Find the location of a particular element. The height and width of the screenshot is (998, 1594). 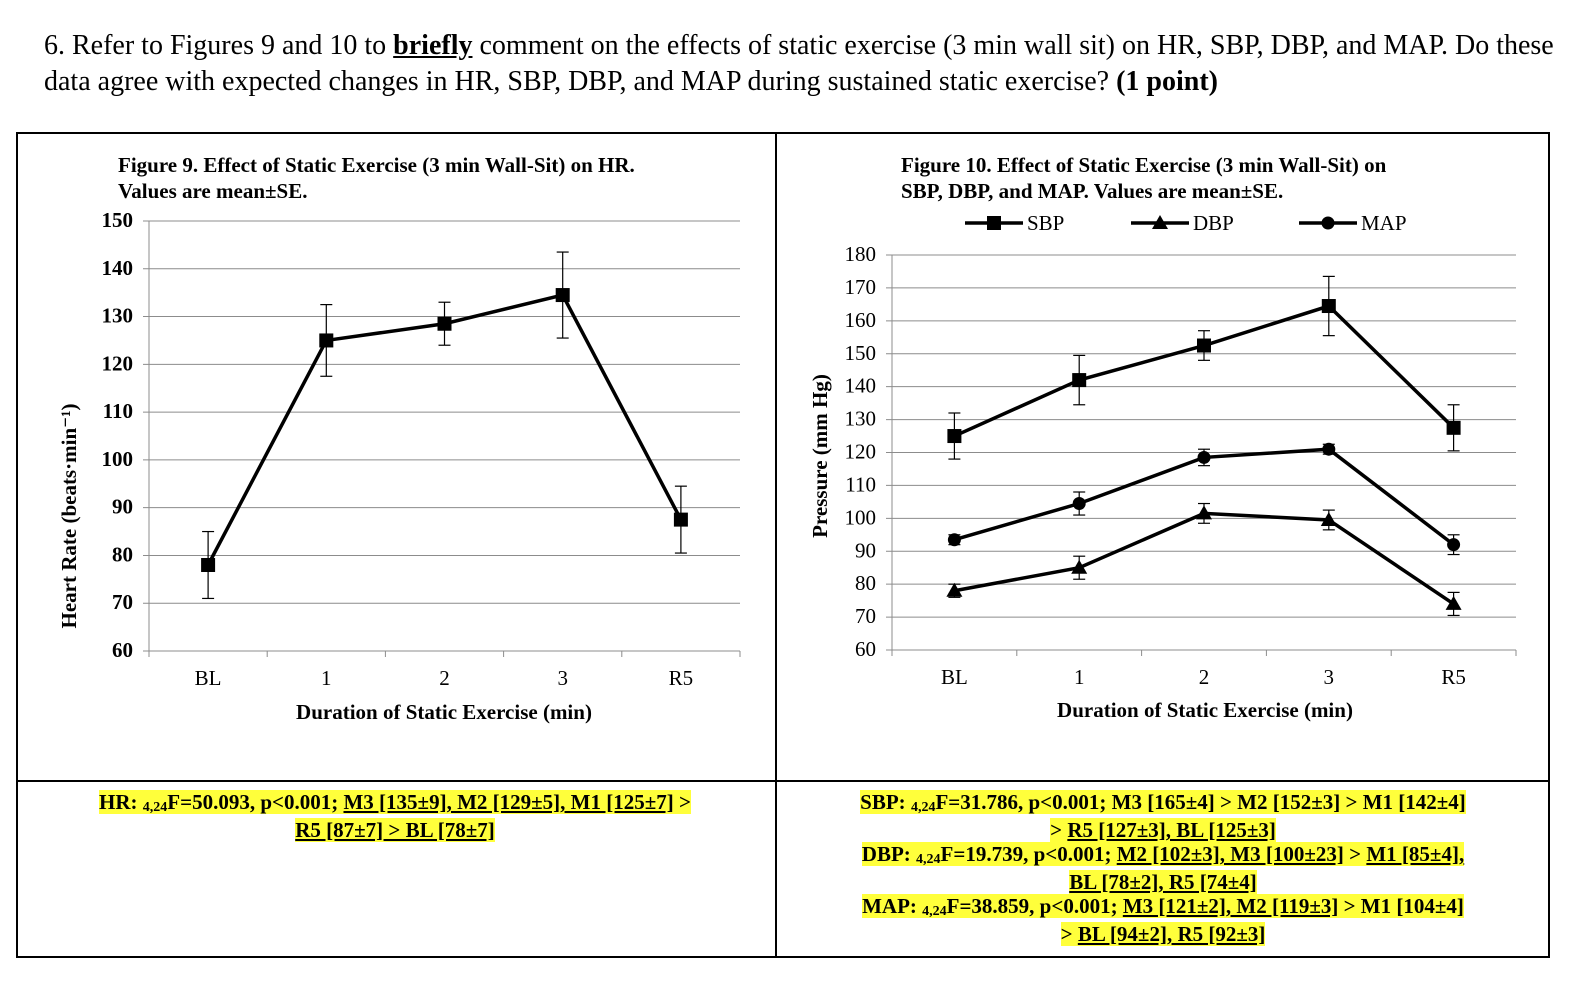

question-number: 6. is located at coordinates (54, 45).